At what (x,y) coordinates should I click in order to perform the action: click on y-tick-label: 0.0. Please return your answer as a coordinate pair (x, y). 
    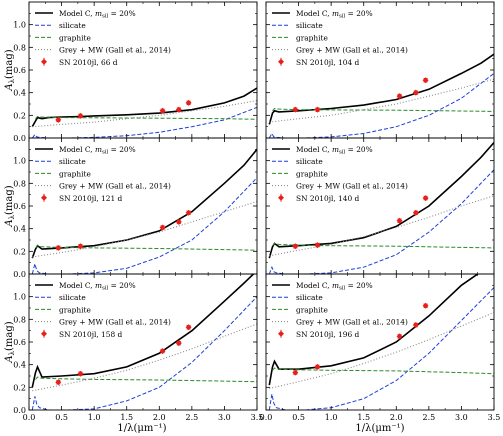
    Looking at the image, I should click on (19, 138).